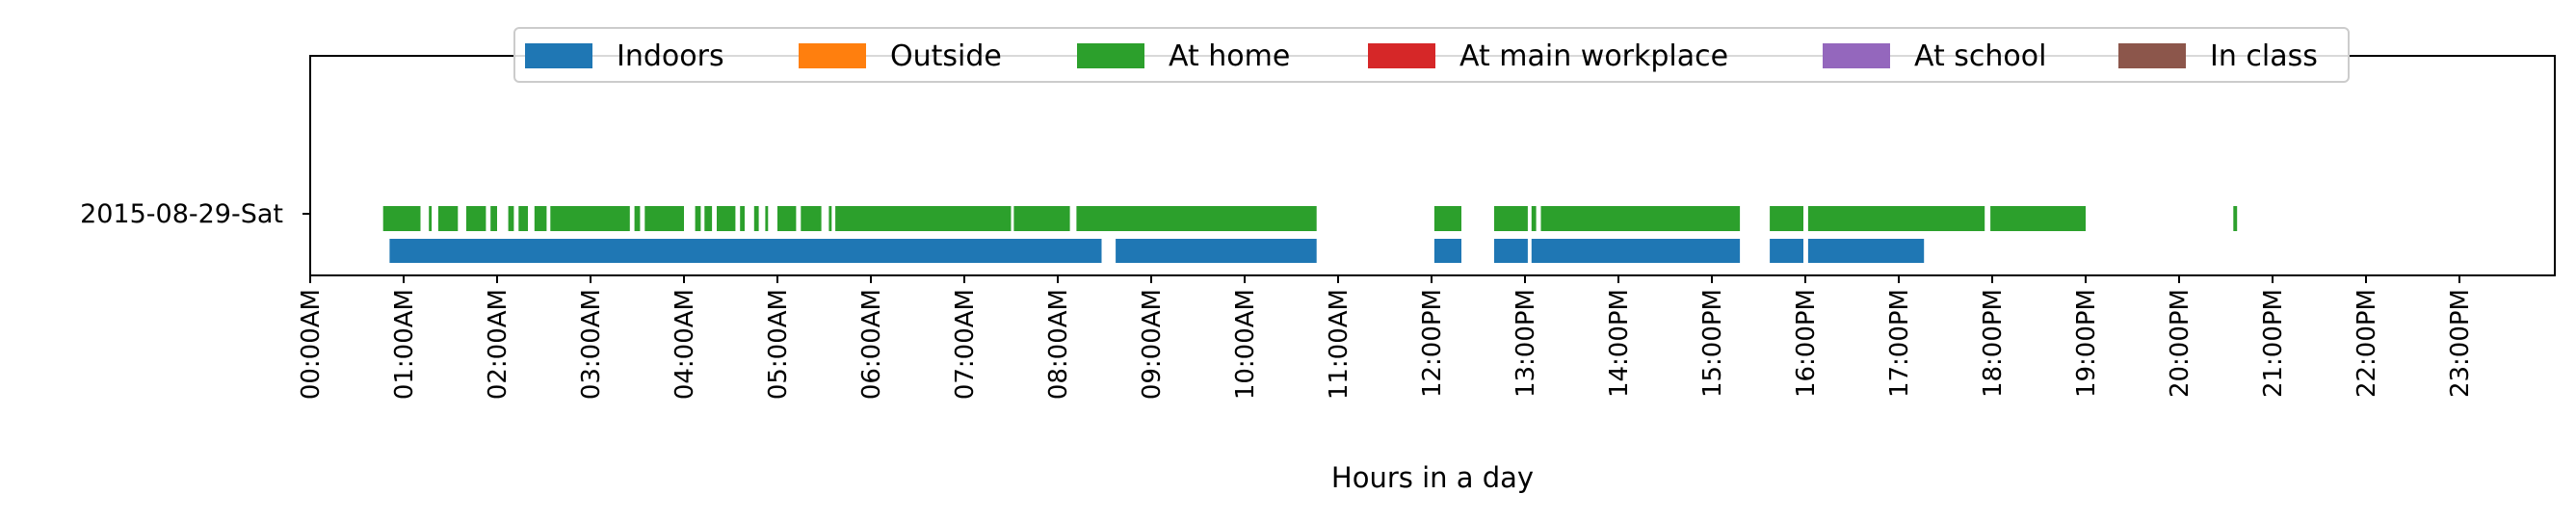 Image resolution: width=2576 pixels, height=520 pixels. Describe the element at coordinates (311, 345) in the screenshot. I see `x-tick-label: 00:00AM` at that location.